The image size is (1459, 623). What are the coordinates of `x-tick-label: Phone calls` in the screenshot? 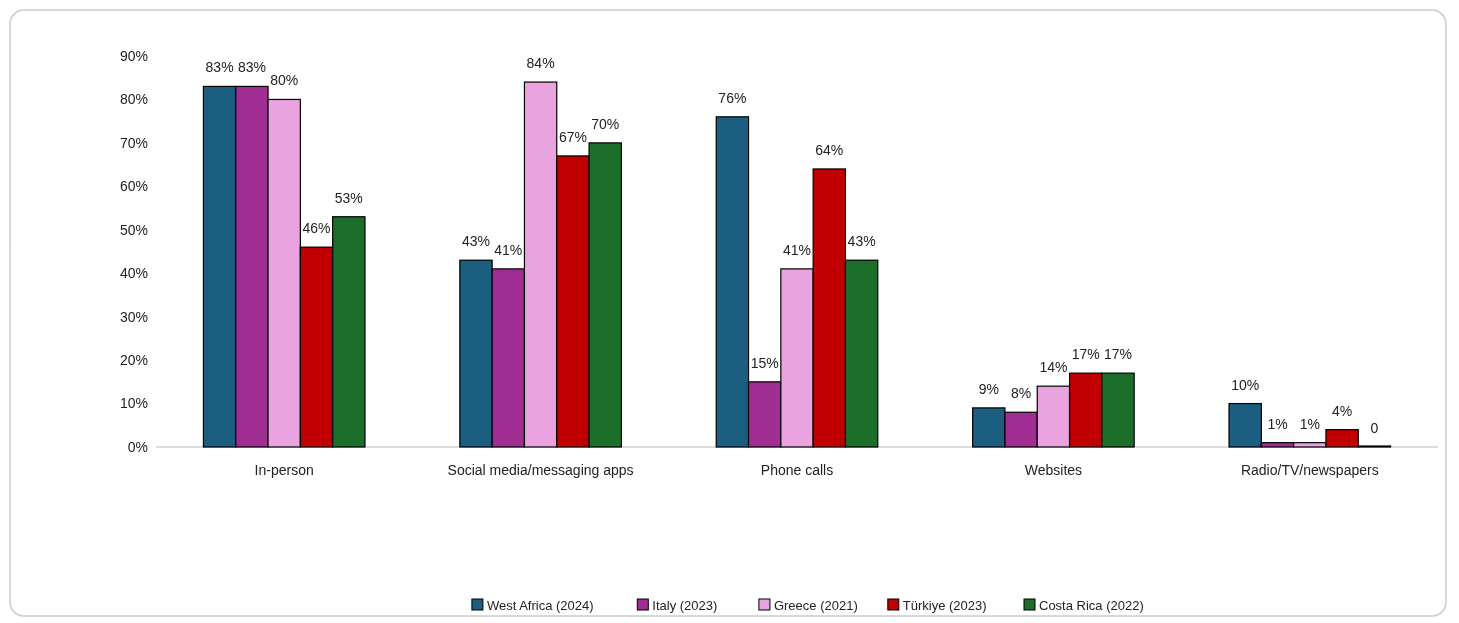 It's located at (797, 470).